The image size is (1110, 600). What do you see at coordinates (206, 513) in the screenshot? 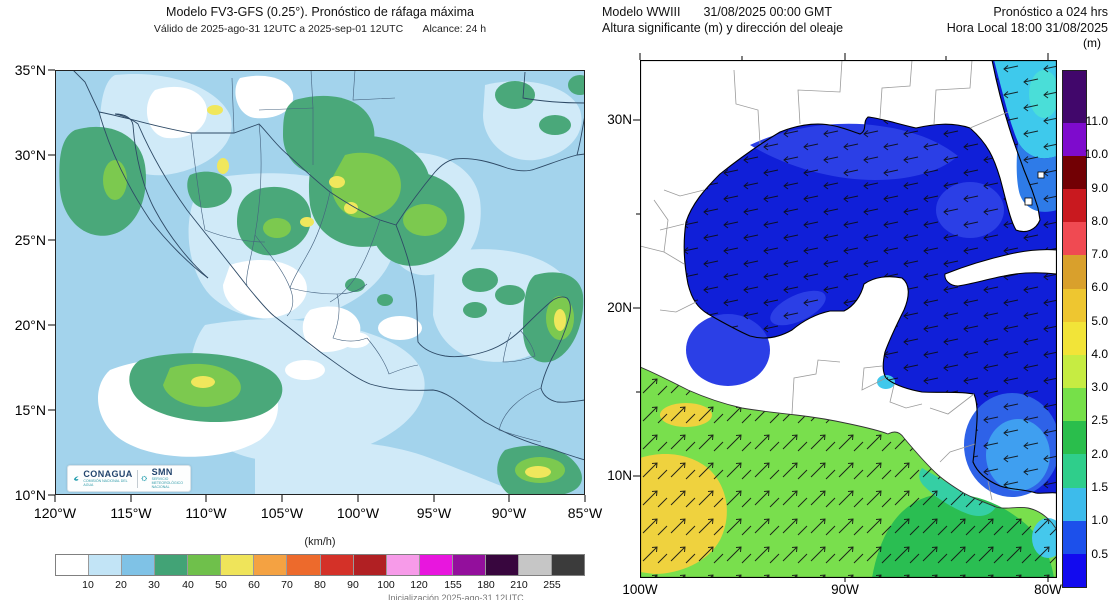
I see `lon-tick-label: 110°W` at bounding box center [206, 513].